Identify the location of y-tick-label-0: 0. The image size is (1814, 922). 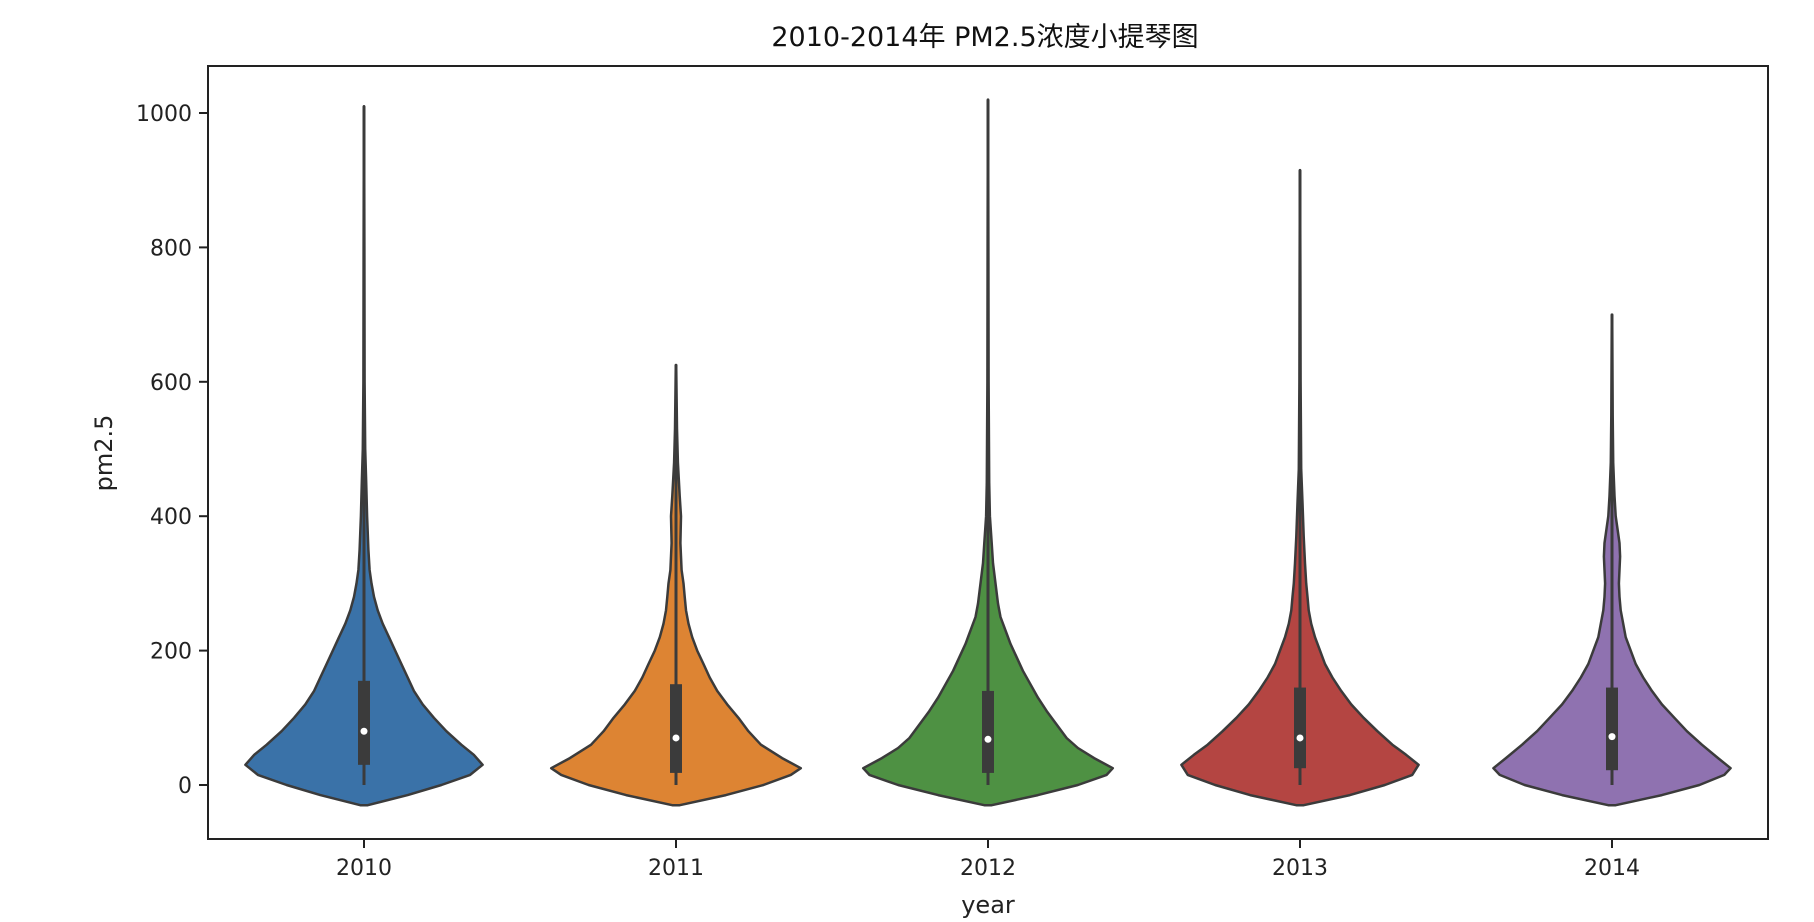
(185, 786).